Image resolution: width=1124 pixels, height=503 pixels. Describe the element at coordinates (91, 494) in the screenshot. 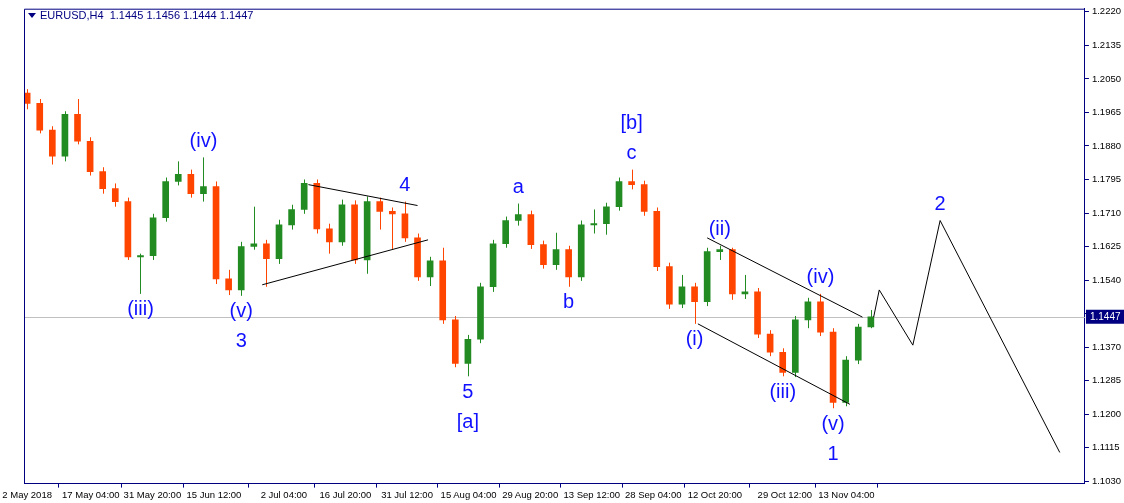

I see `x-tick-label: 17 May 04:00` at that location.